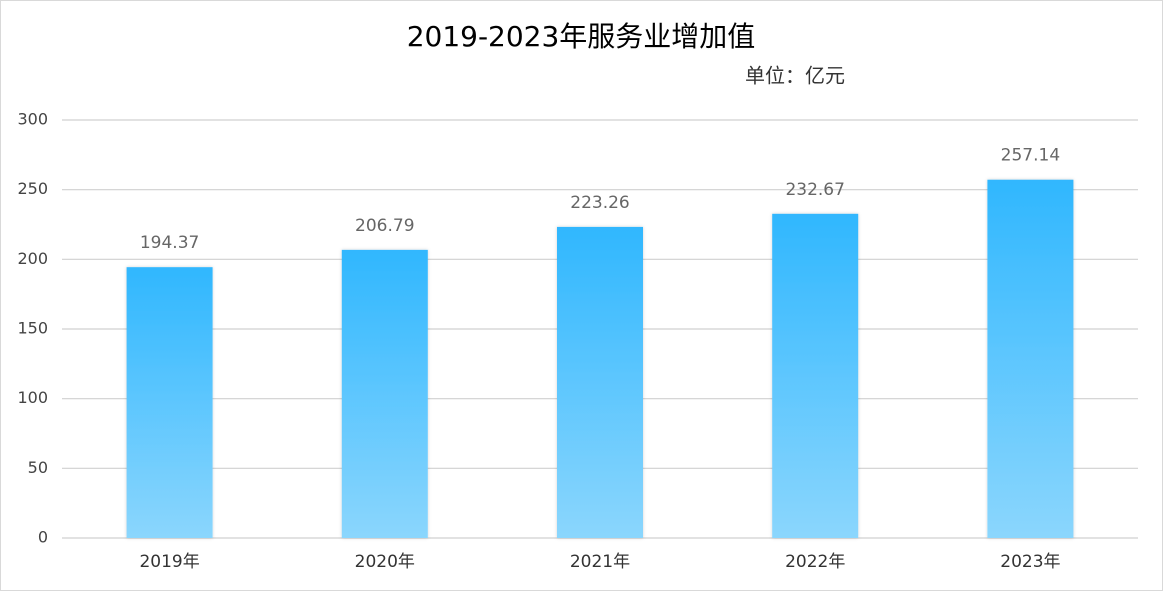  I want to click on y-tick-label: 250, so click(32, 188).